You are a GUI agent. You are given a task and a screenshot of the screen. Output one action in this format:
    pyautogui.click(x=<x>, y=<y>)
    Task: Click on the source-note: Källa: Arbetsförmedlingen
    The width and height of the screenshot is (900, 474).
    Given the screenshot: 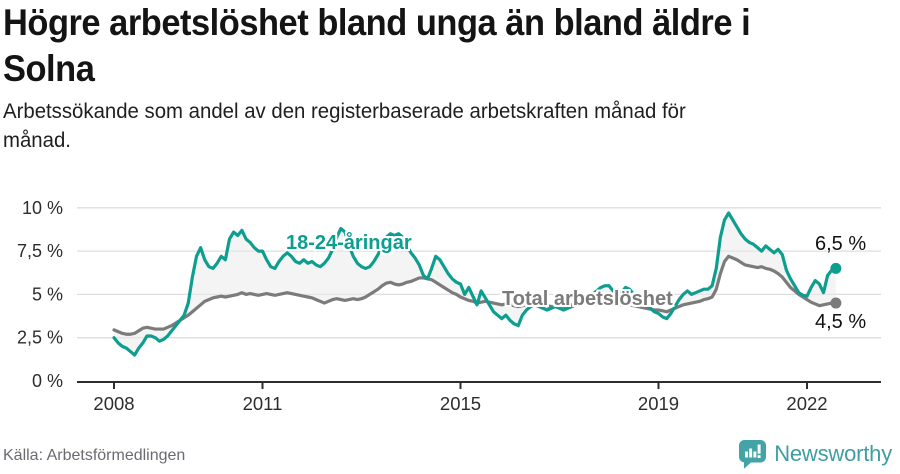 What is the action you would take?
    pyautogui.click(x=94, y=455)
    